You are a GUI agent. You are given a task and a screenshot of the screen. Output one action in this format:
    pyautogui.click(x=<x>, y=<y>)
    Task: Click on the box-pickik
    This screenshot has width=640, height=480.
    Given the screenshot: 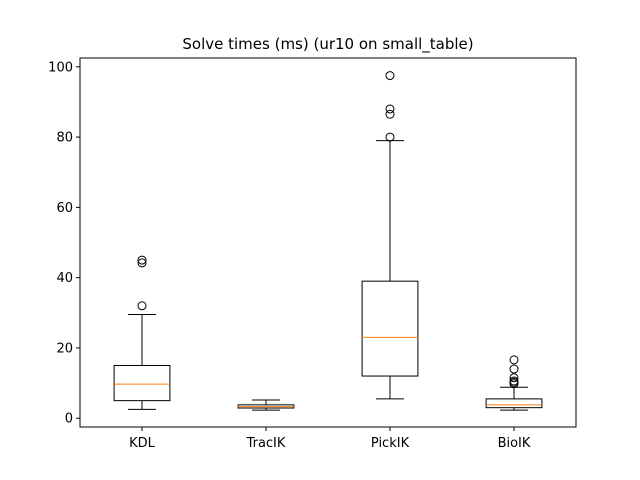 What is the action you would take?
    pyautogui.click(x=390, y=235)
    